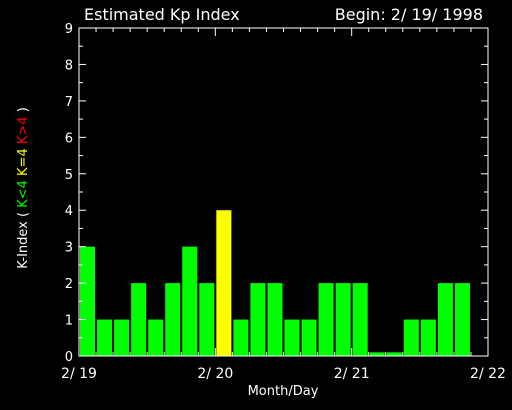  I want to click on chart-title: Estimated Kp Index, so click(162, 14).